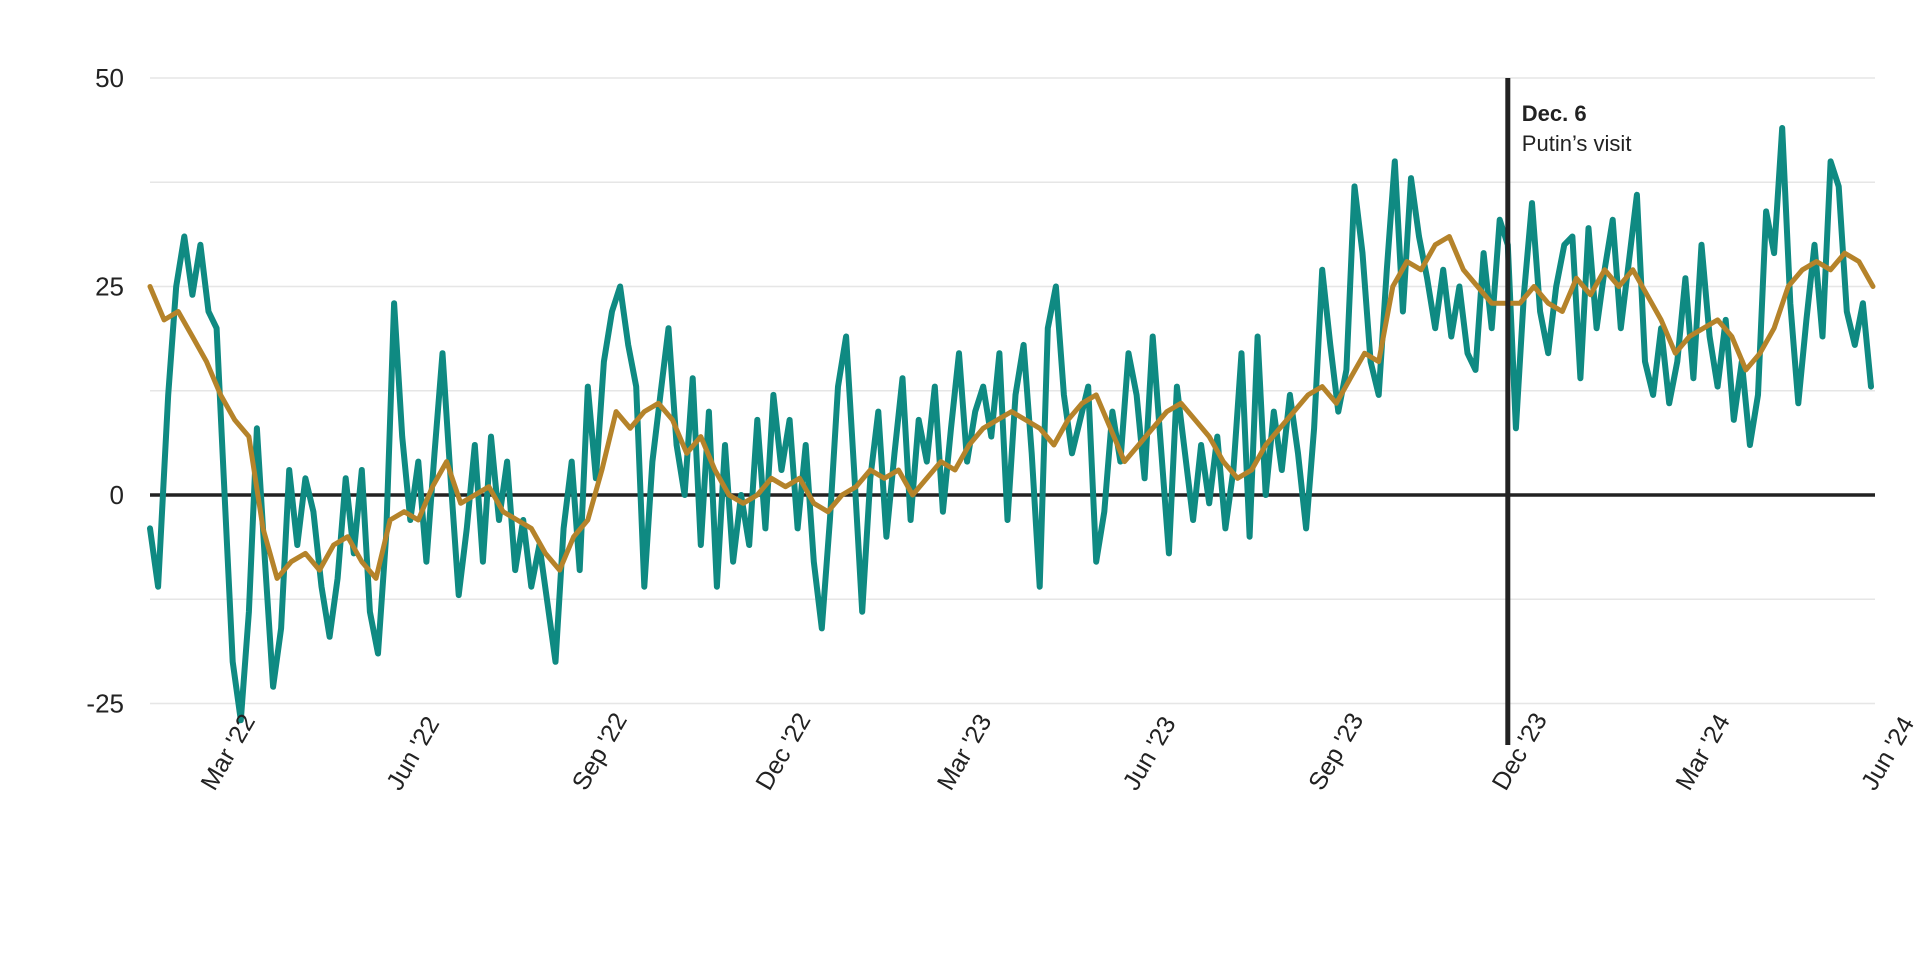 The image size is (1920, 960). What do you see at coordinates (965, 752) in the screenshot?
I see `x-tick-label: Mar '23` at bounding box center [965, 752].